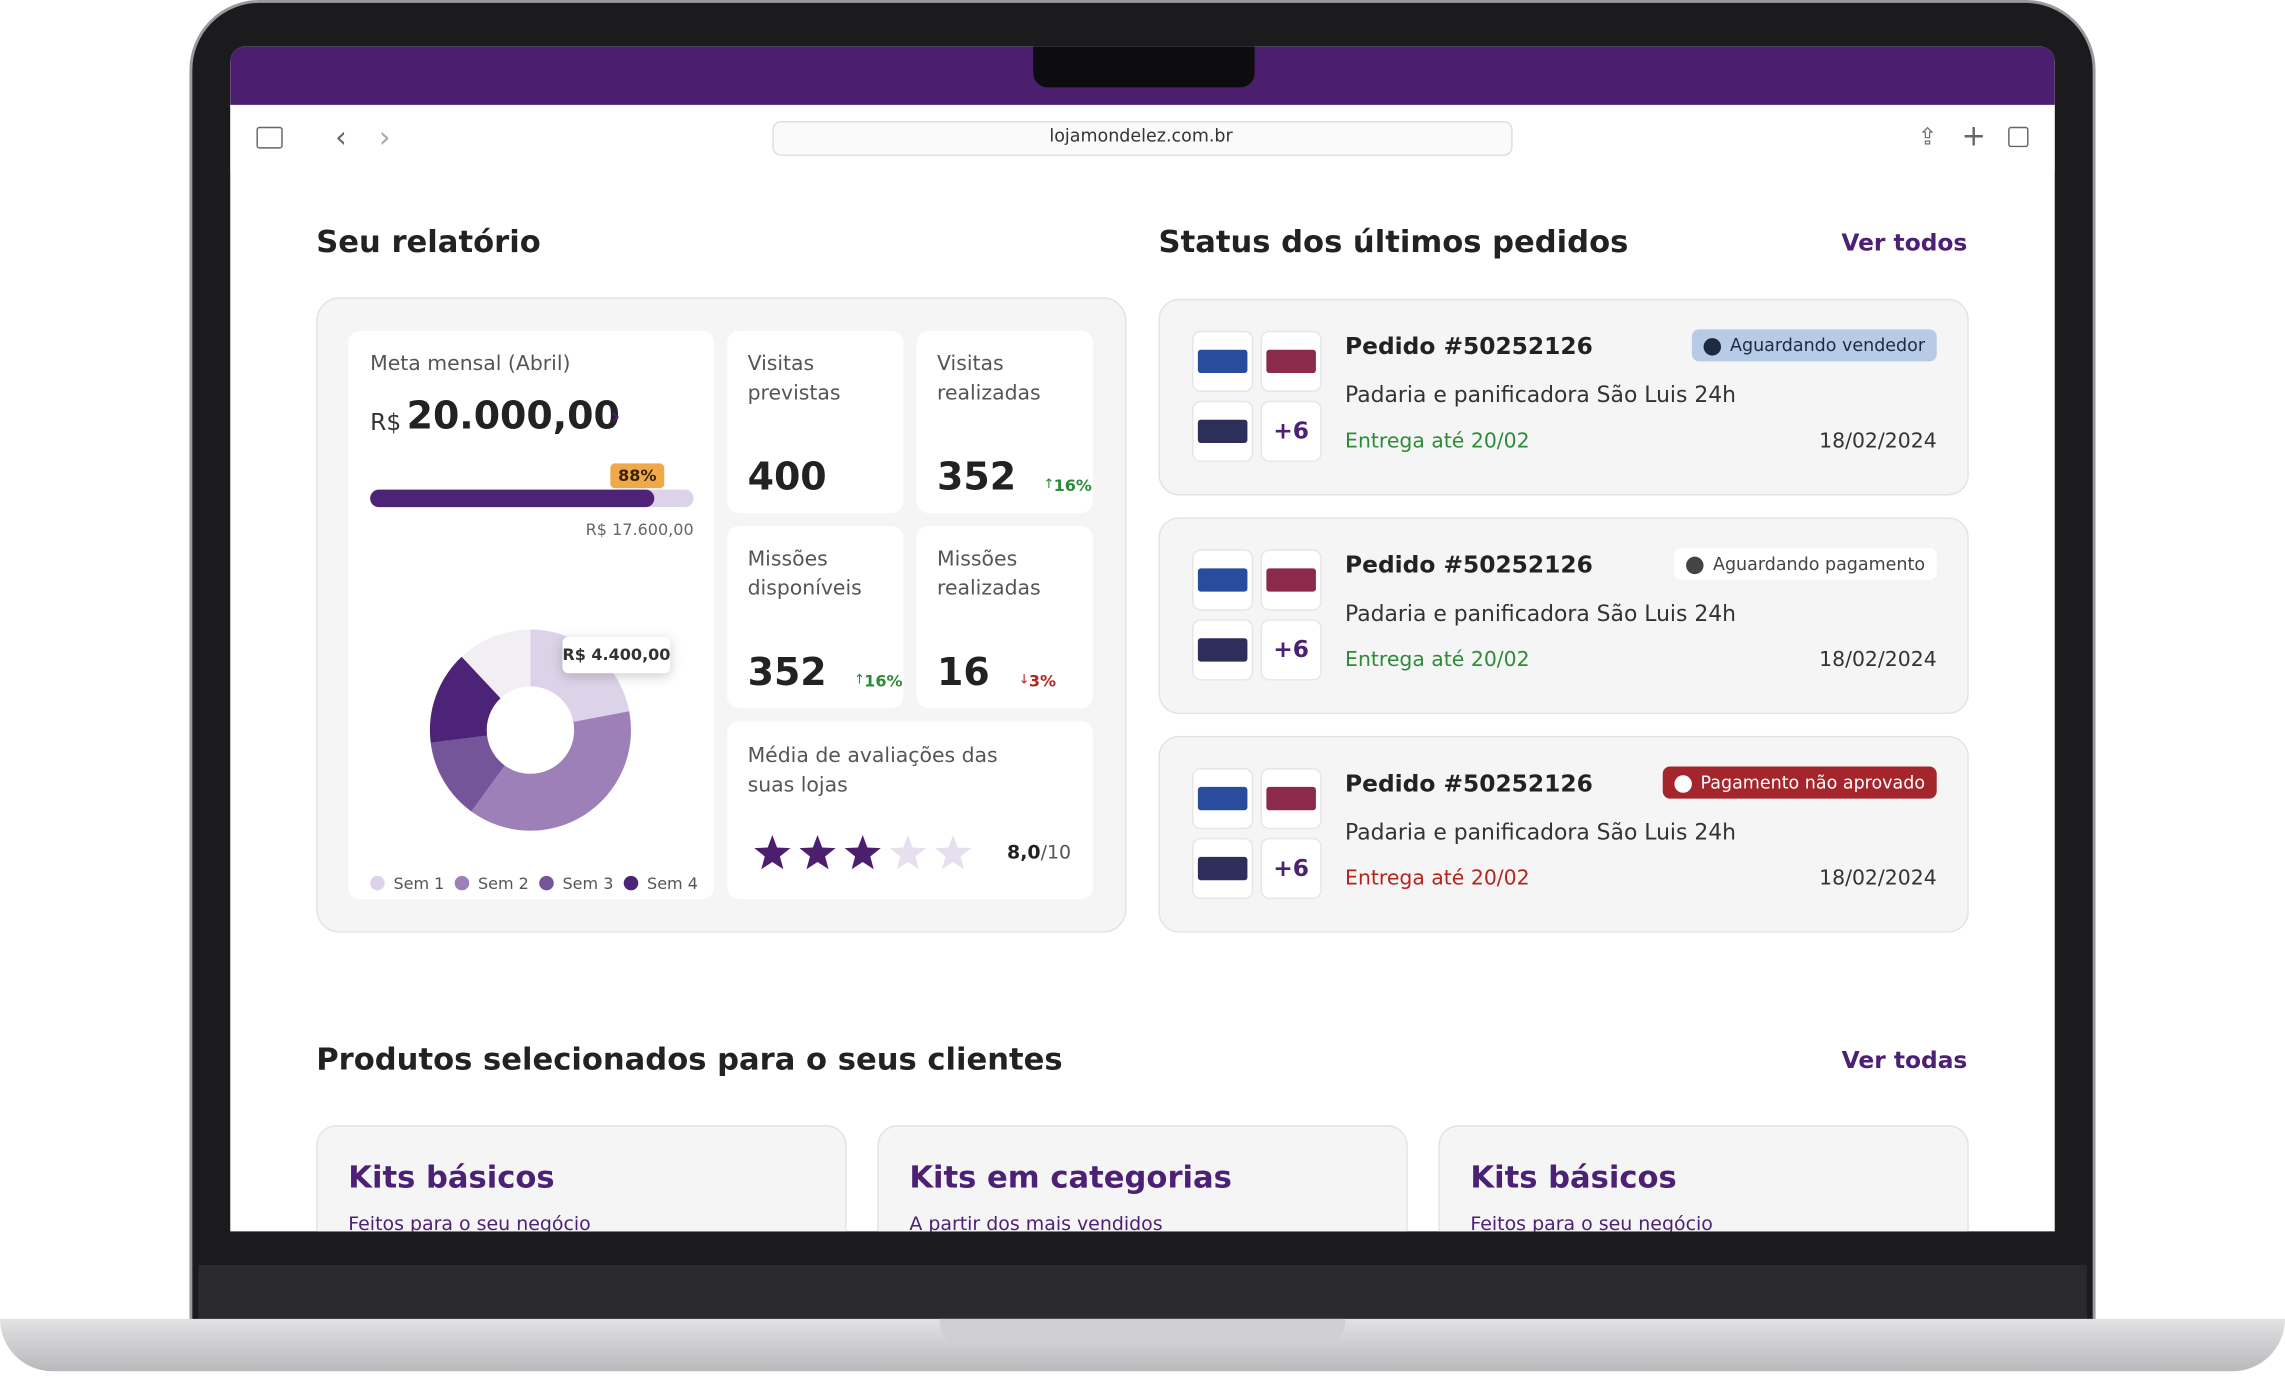  Describe the element at coordinates (794, 379) in the screenshot. I see `stat-label: Visitas previstas` at that location.